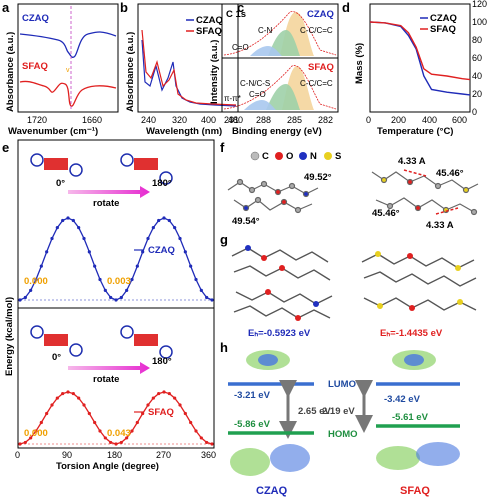  Describe the element at coordinates (56, 165) in the screenshot. I see `molecule-czaq-0deg` at that location.